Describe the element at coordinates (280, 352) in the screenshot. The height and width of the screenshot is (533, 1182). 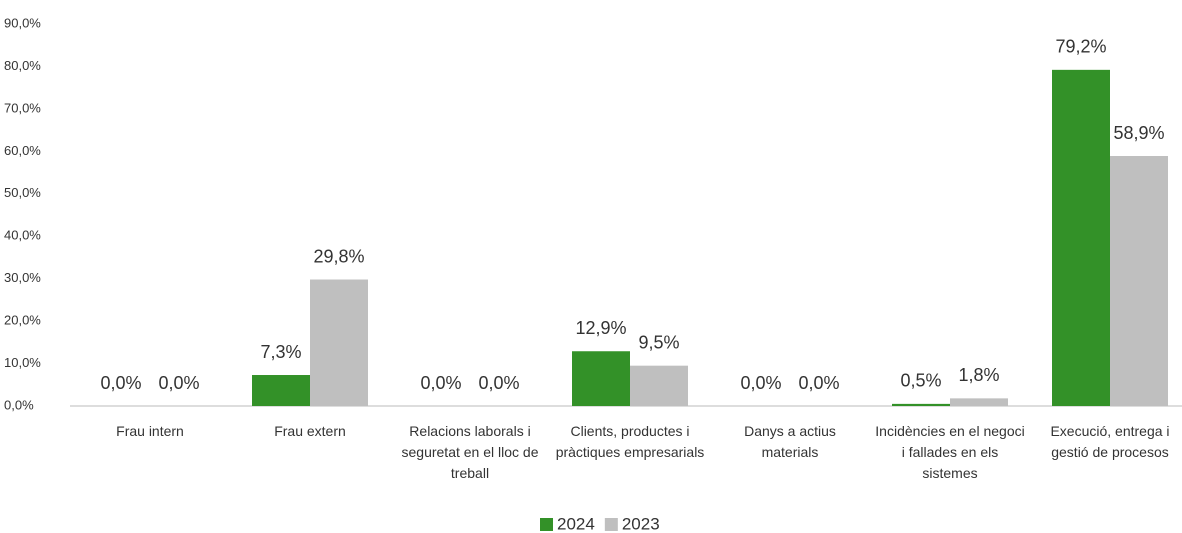
I see `value-label: 7,3%` at that location.